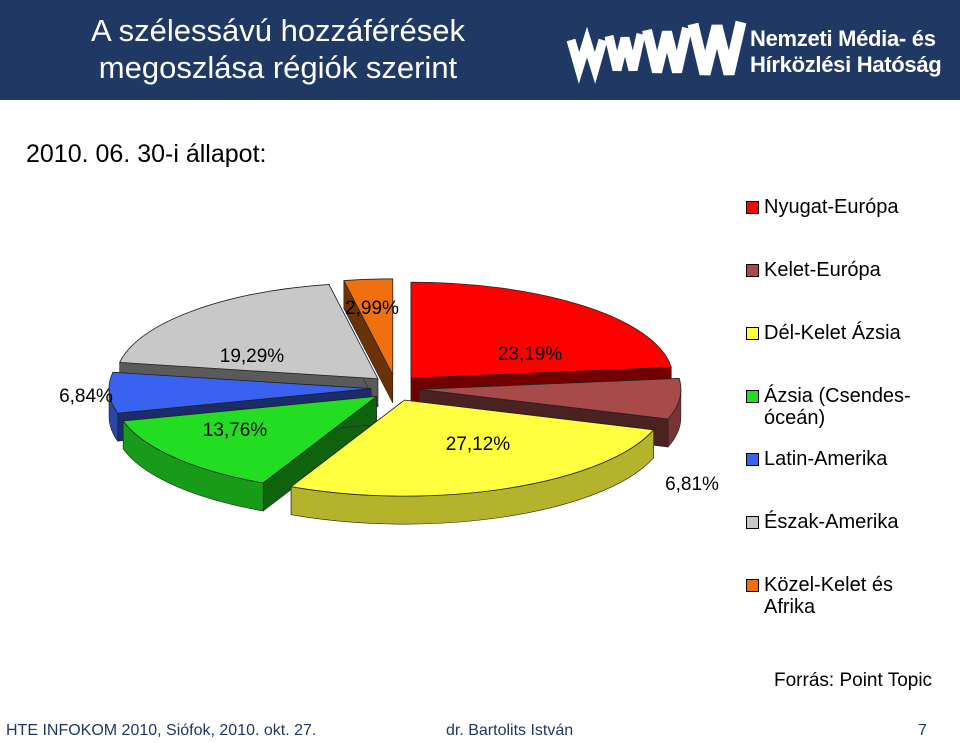 The width and height of the screenshot is (960, 743). What do you see at coordinates (161, 730) in the screenshot?
I see `footer-event: HTE INFOKOM 2010, Siófok, 2010. okt. 27.` at bounding box center [161, 730].